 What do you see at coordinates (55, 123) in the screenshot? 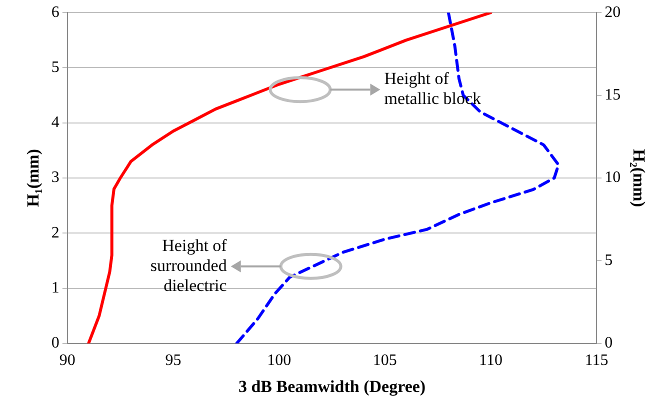
I see `y-tick-label: 4` at bounding box center [55, 123].